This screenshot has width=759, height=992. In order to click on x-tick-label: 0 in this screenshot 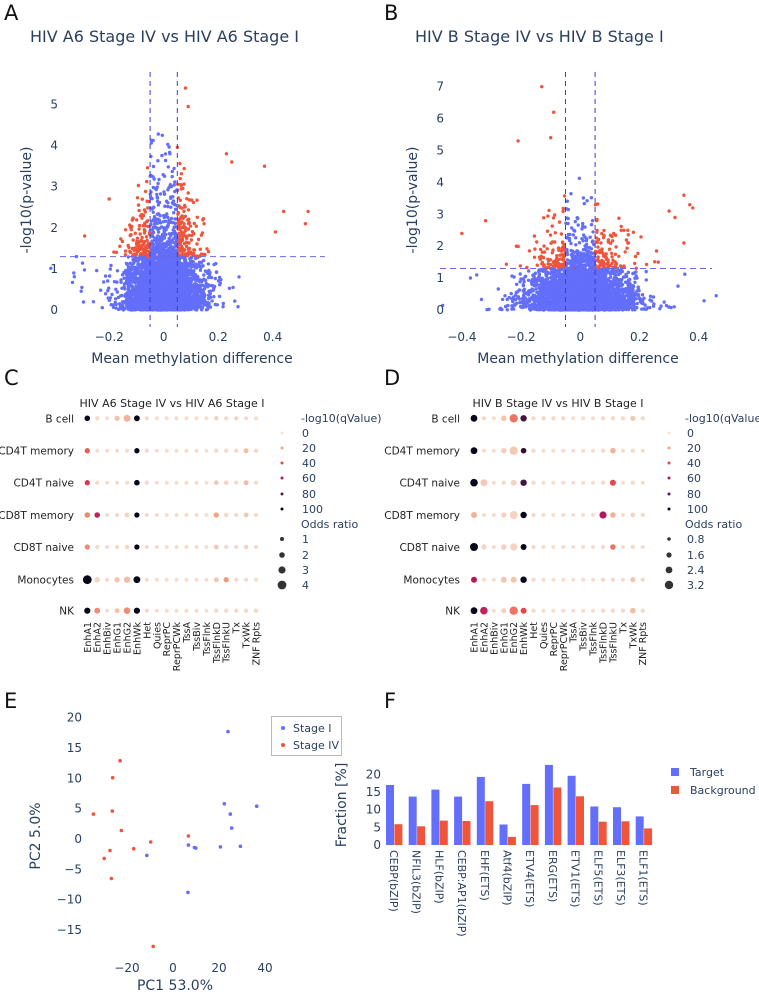, I will do `click(164, 337)`.